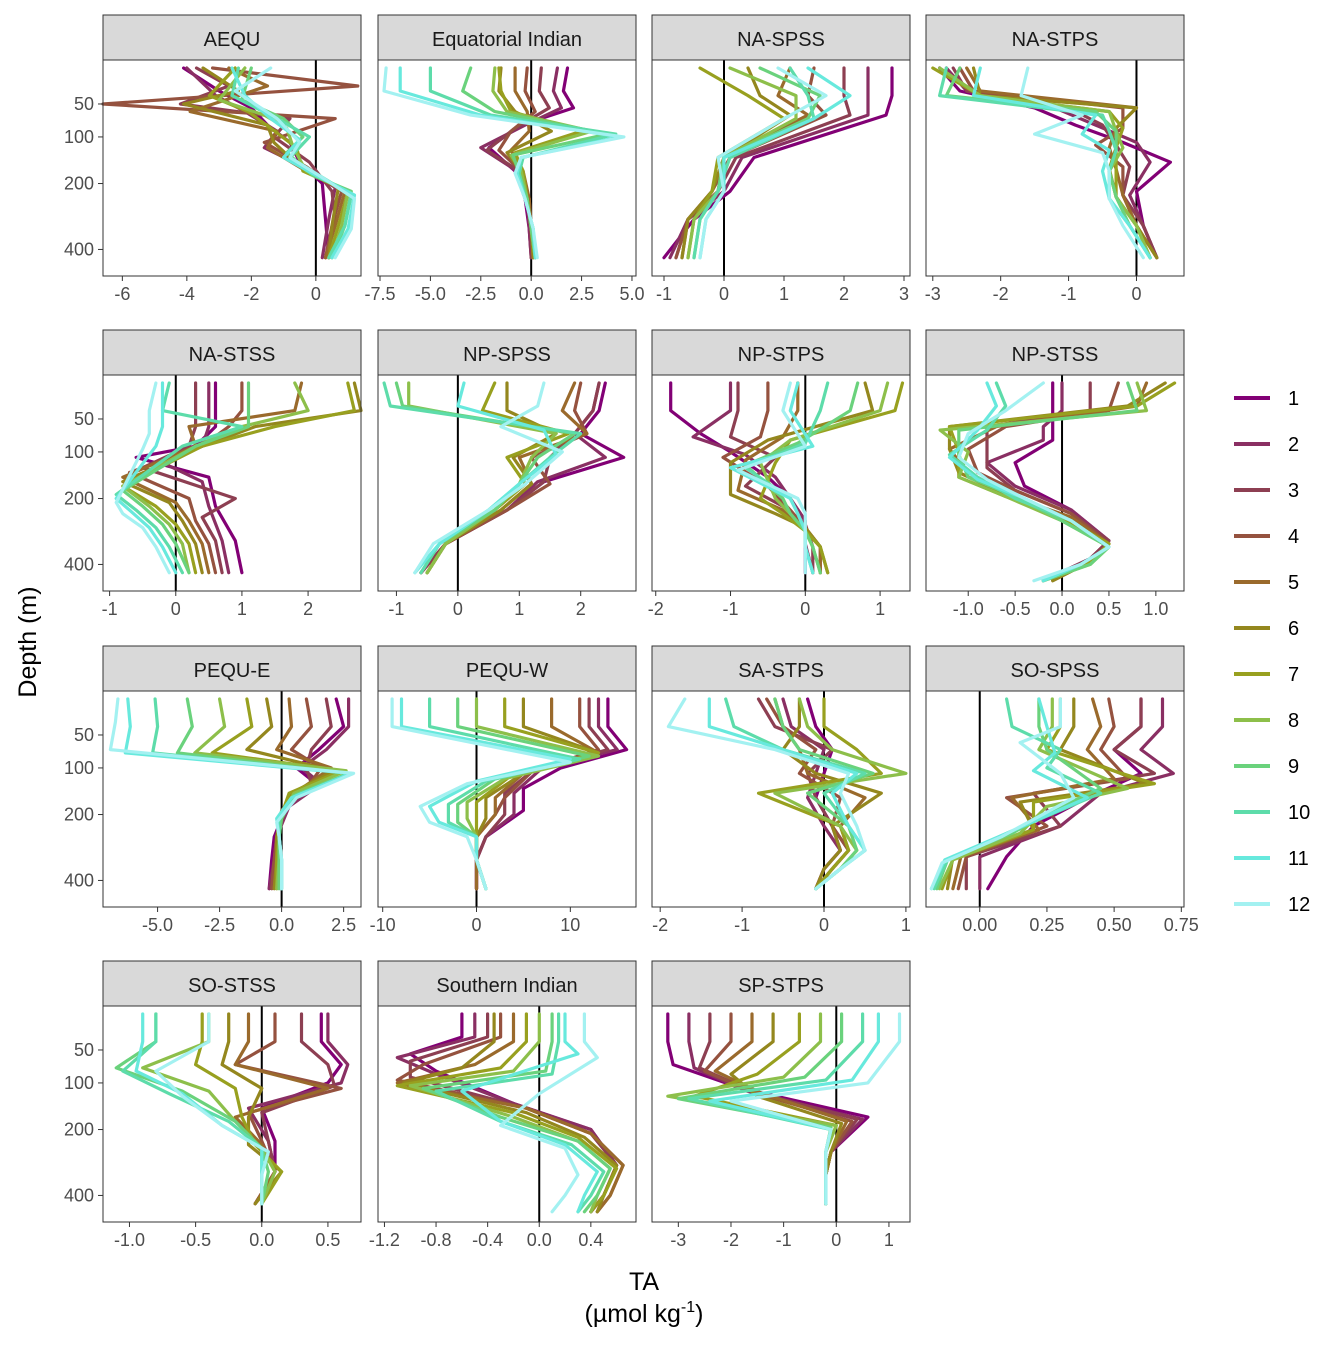 The width and height of the screenshot is (1344, 1349). What do you see at coordinates (503, 790) in the screenshot?
I see `facet-panel: PEQU-W -10 0 10` at bounding box center [503, 790].